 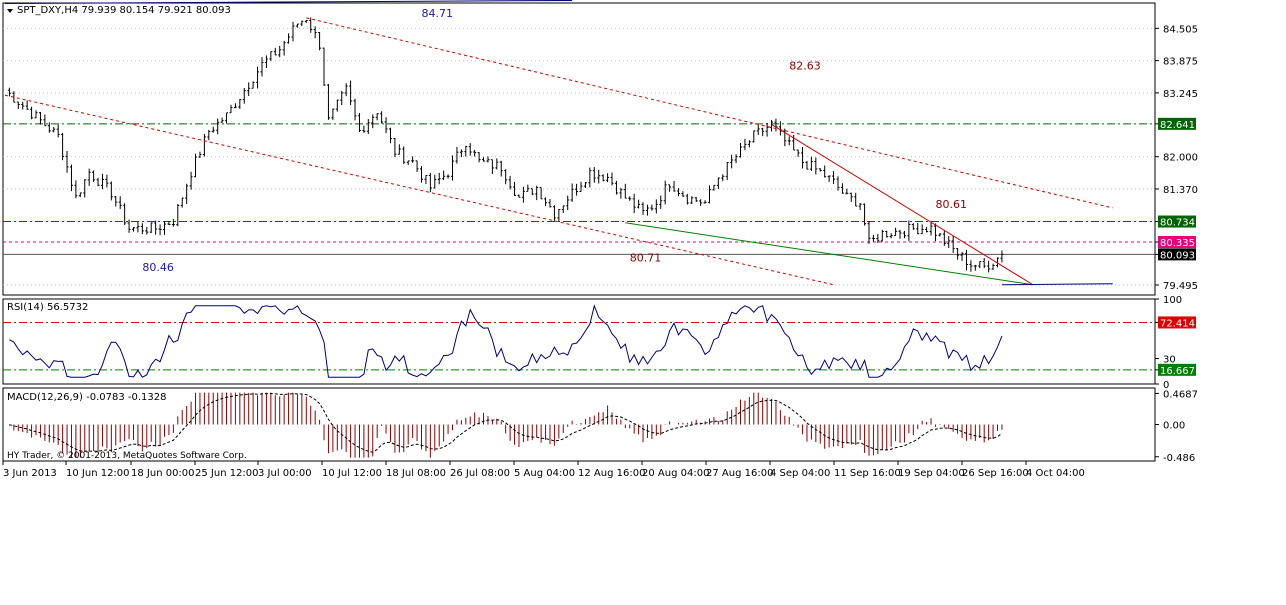 What do you see at coordinates (951, 204) in the screenshot?
I see `annotation-label: 80.61` at bounding box center [951, 204].